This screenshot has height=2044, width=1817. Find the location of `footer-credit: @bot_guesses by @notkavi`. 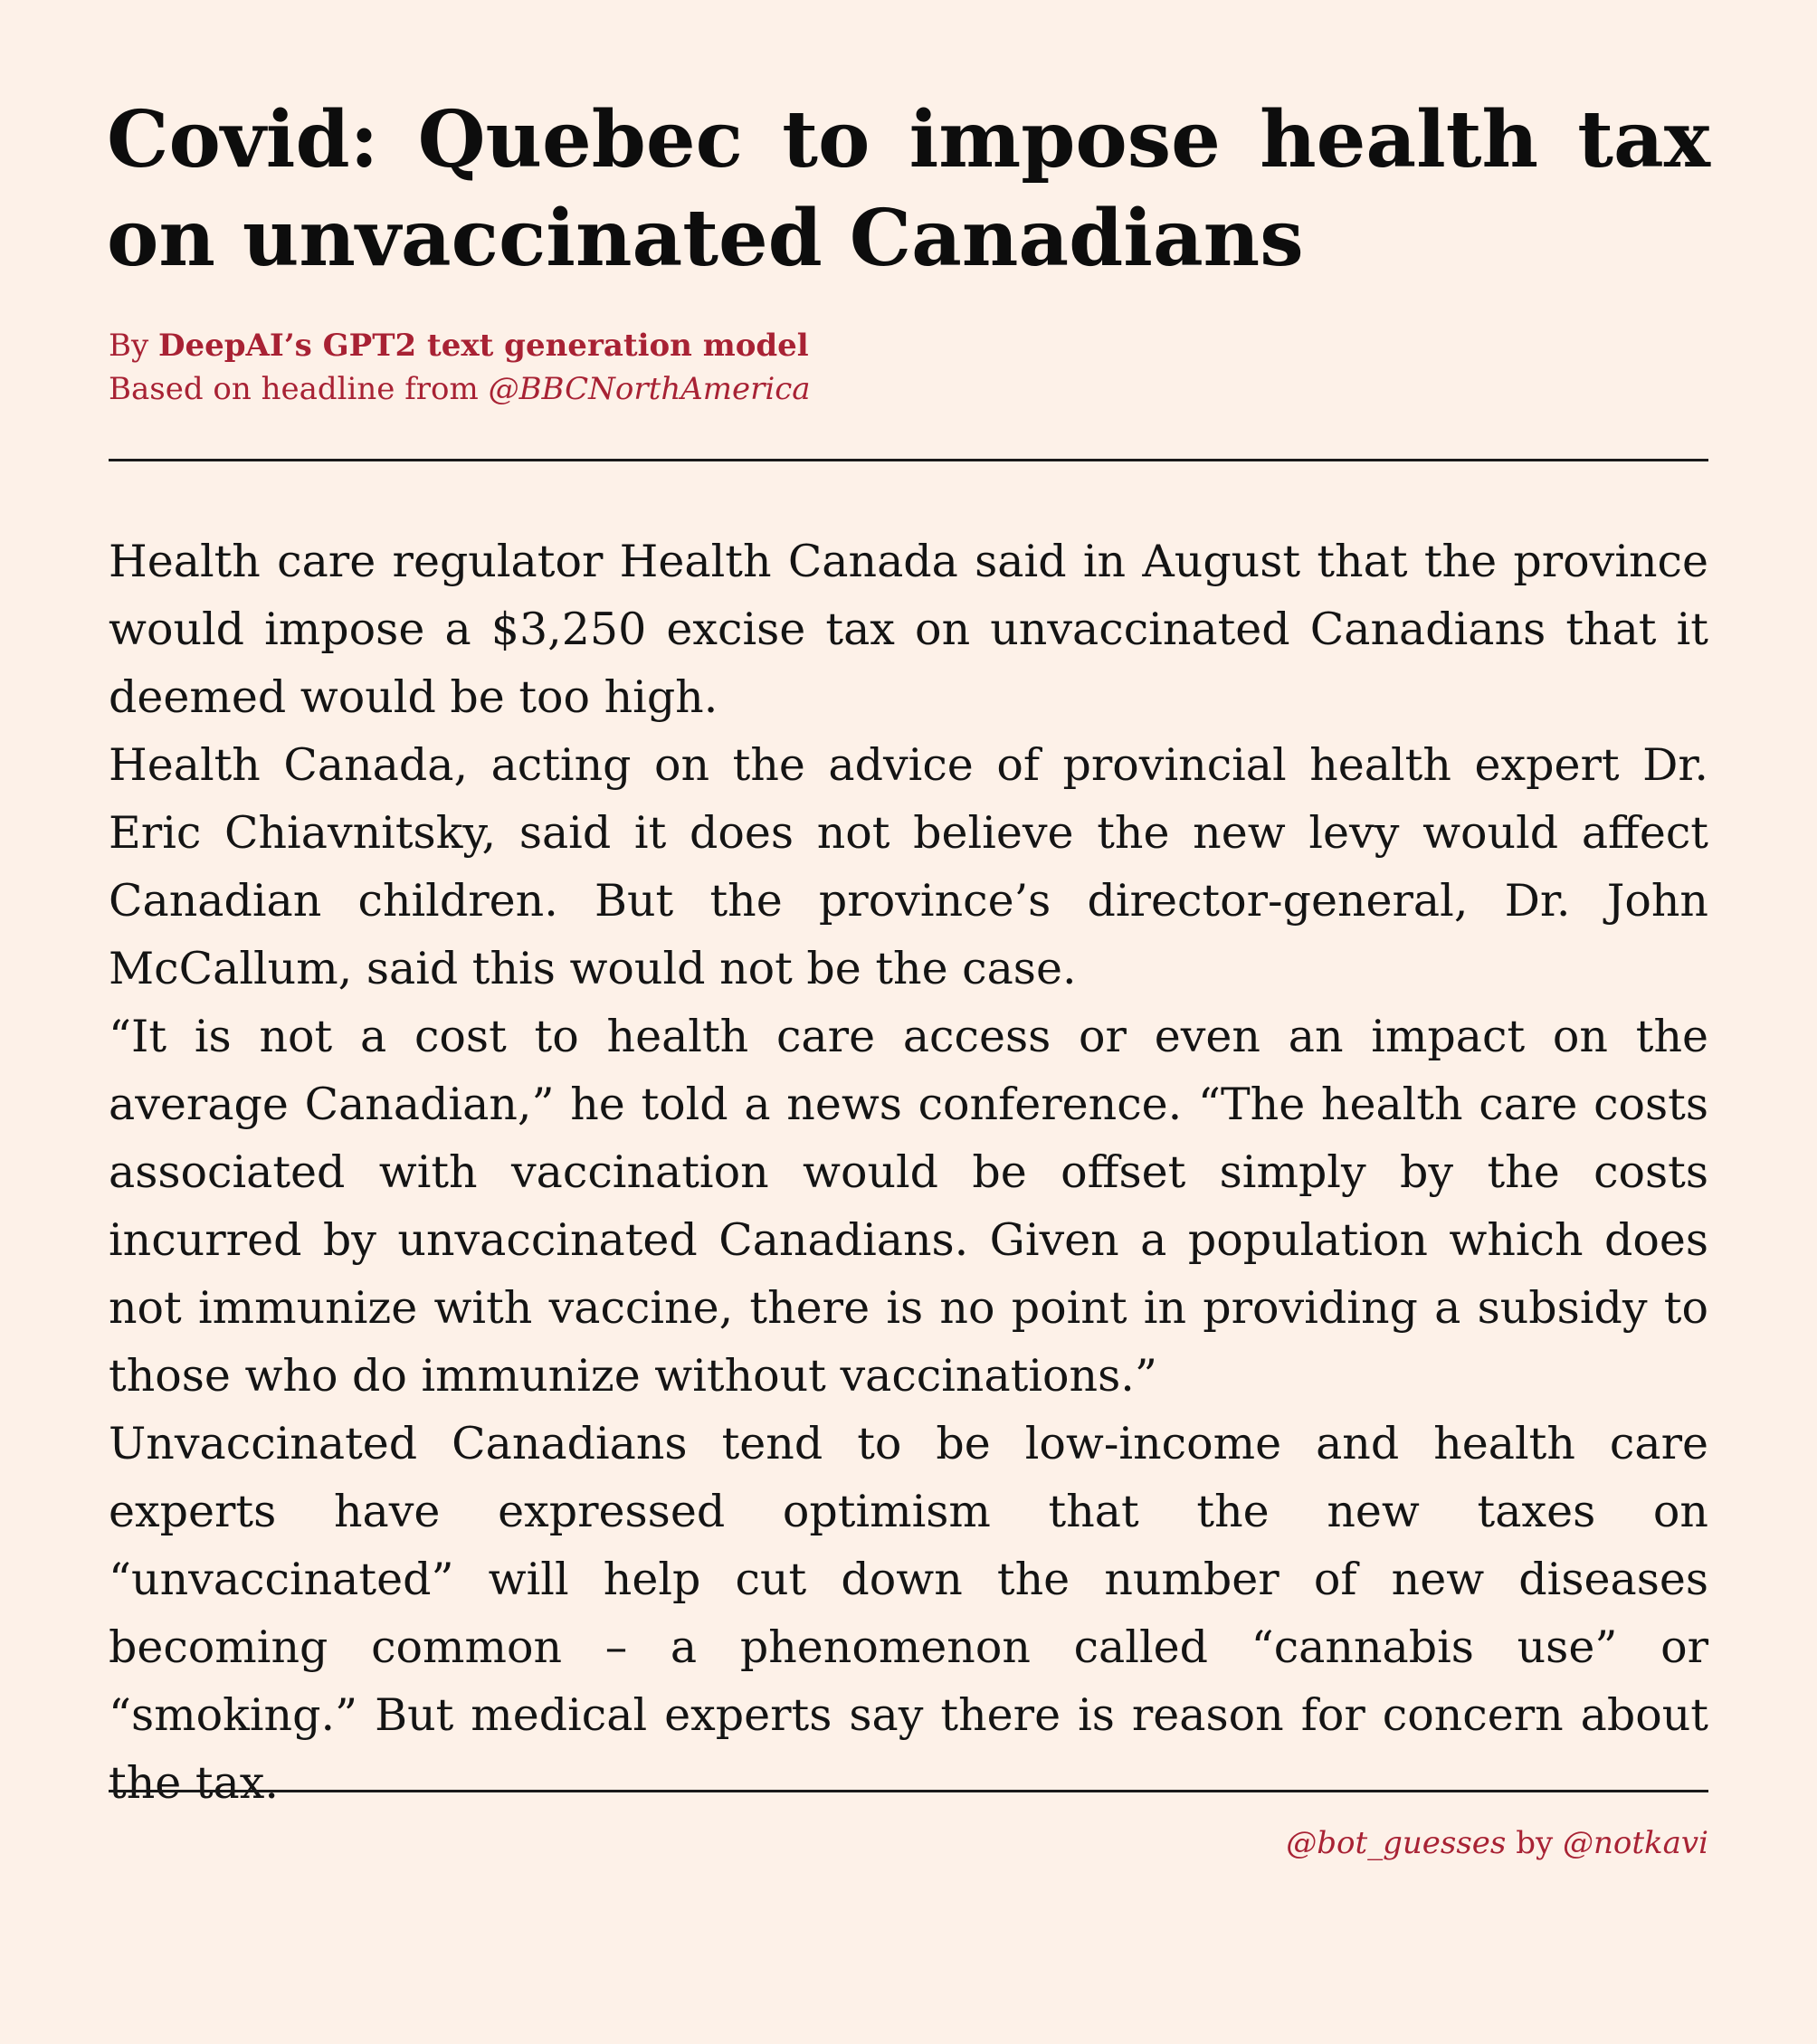

footer-credit: @bot_guesses by @notkavi is located at coordinates (1497, 1843).